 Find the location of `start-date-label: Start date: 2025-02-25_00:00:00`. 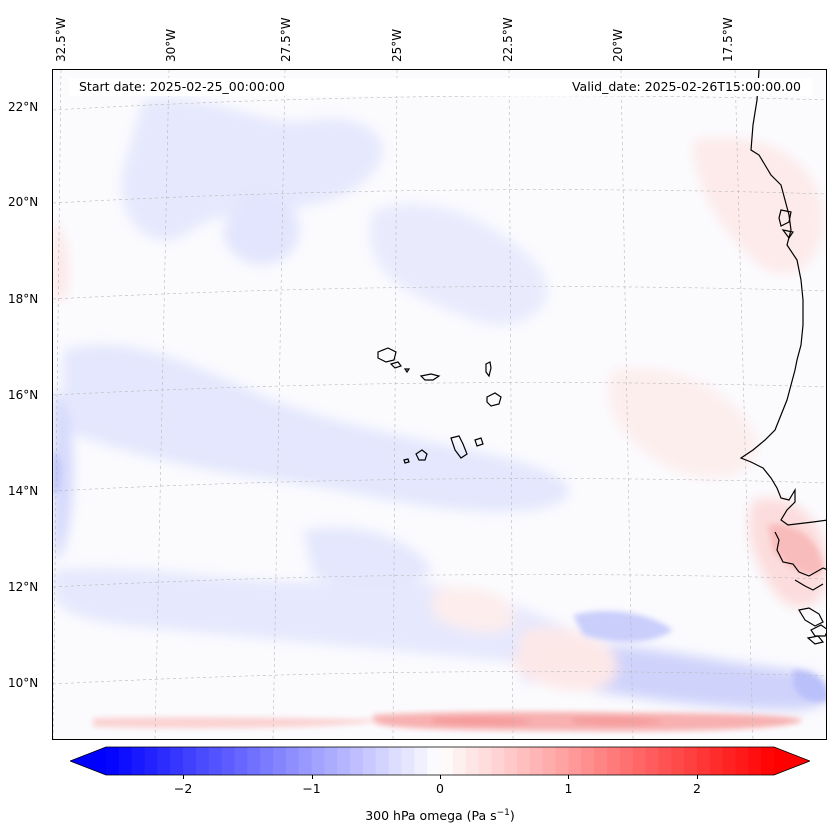

start-date-label: Start date: 2025-02-25_00:00:00 is located at coordinates (182, 86).